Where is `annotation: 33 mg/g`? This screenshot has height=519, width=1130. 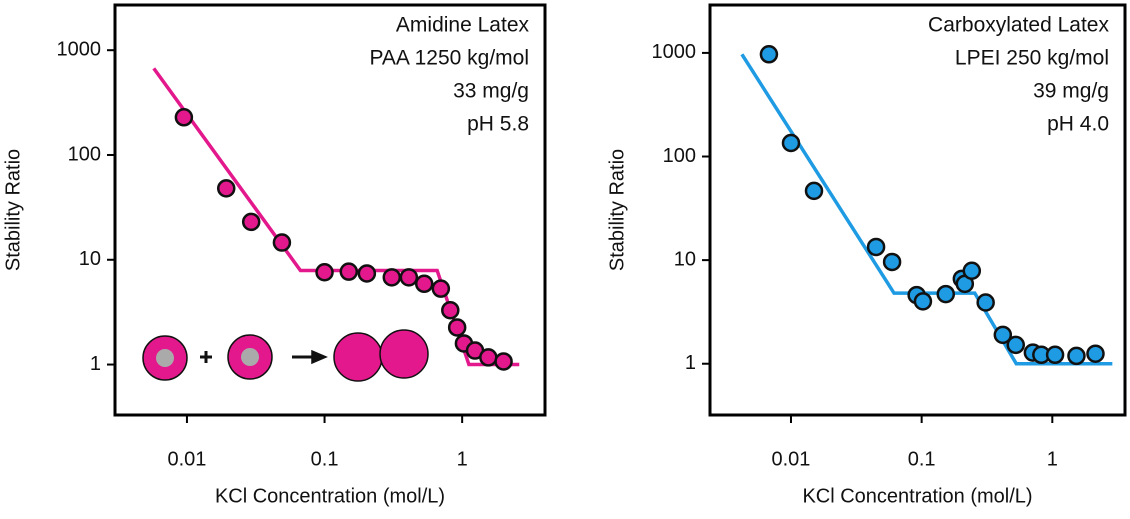
annotation: 33 mg/g is located at coordinates (491, 91).